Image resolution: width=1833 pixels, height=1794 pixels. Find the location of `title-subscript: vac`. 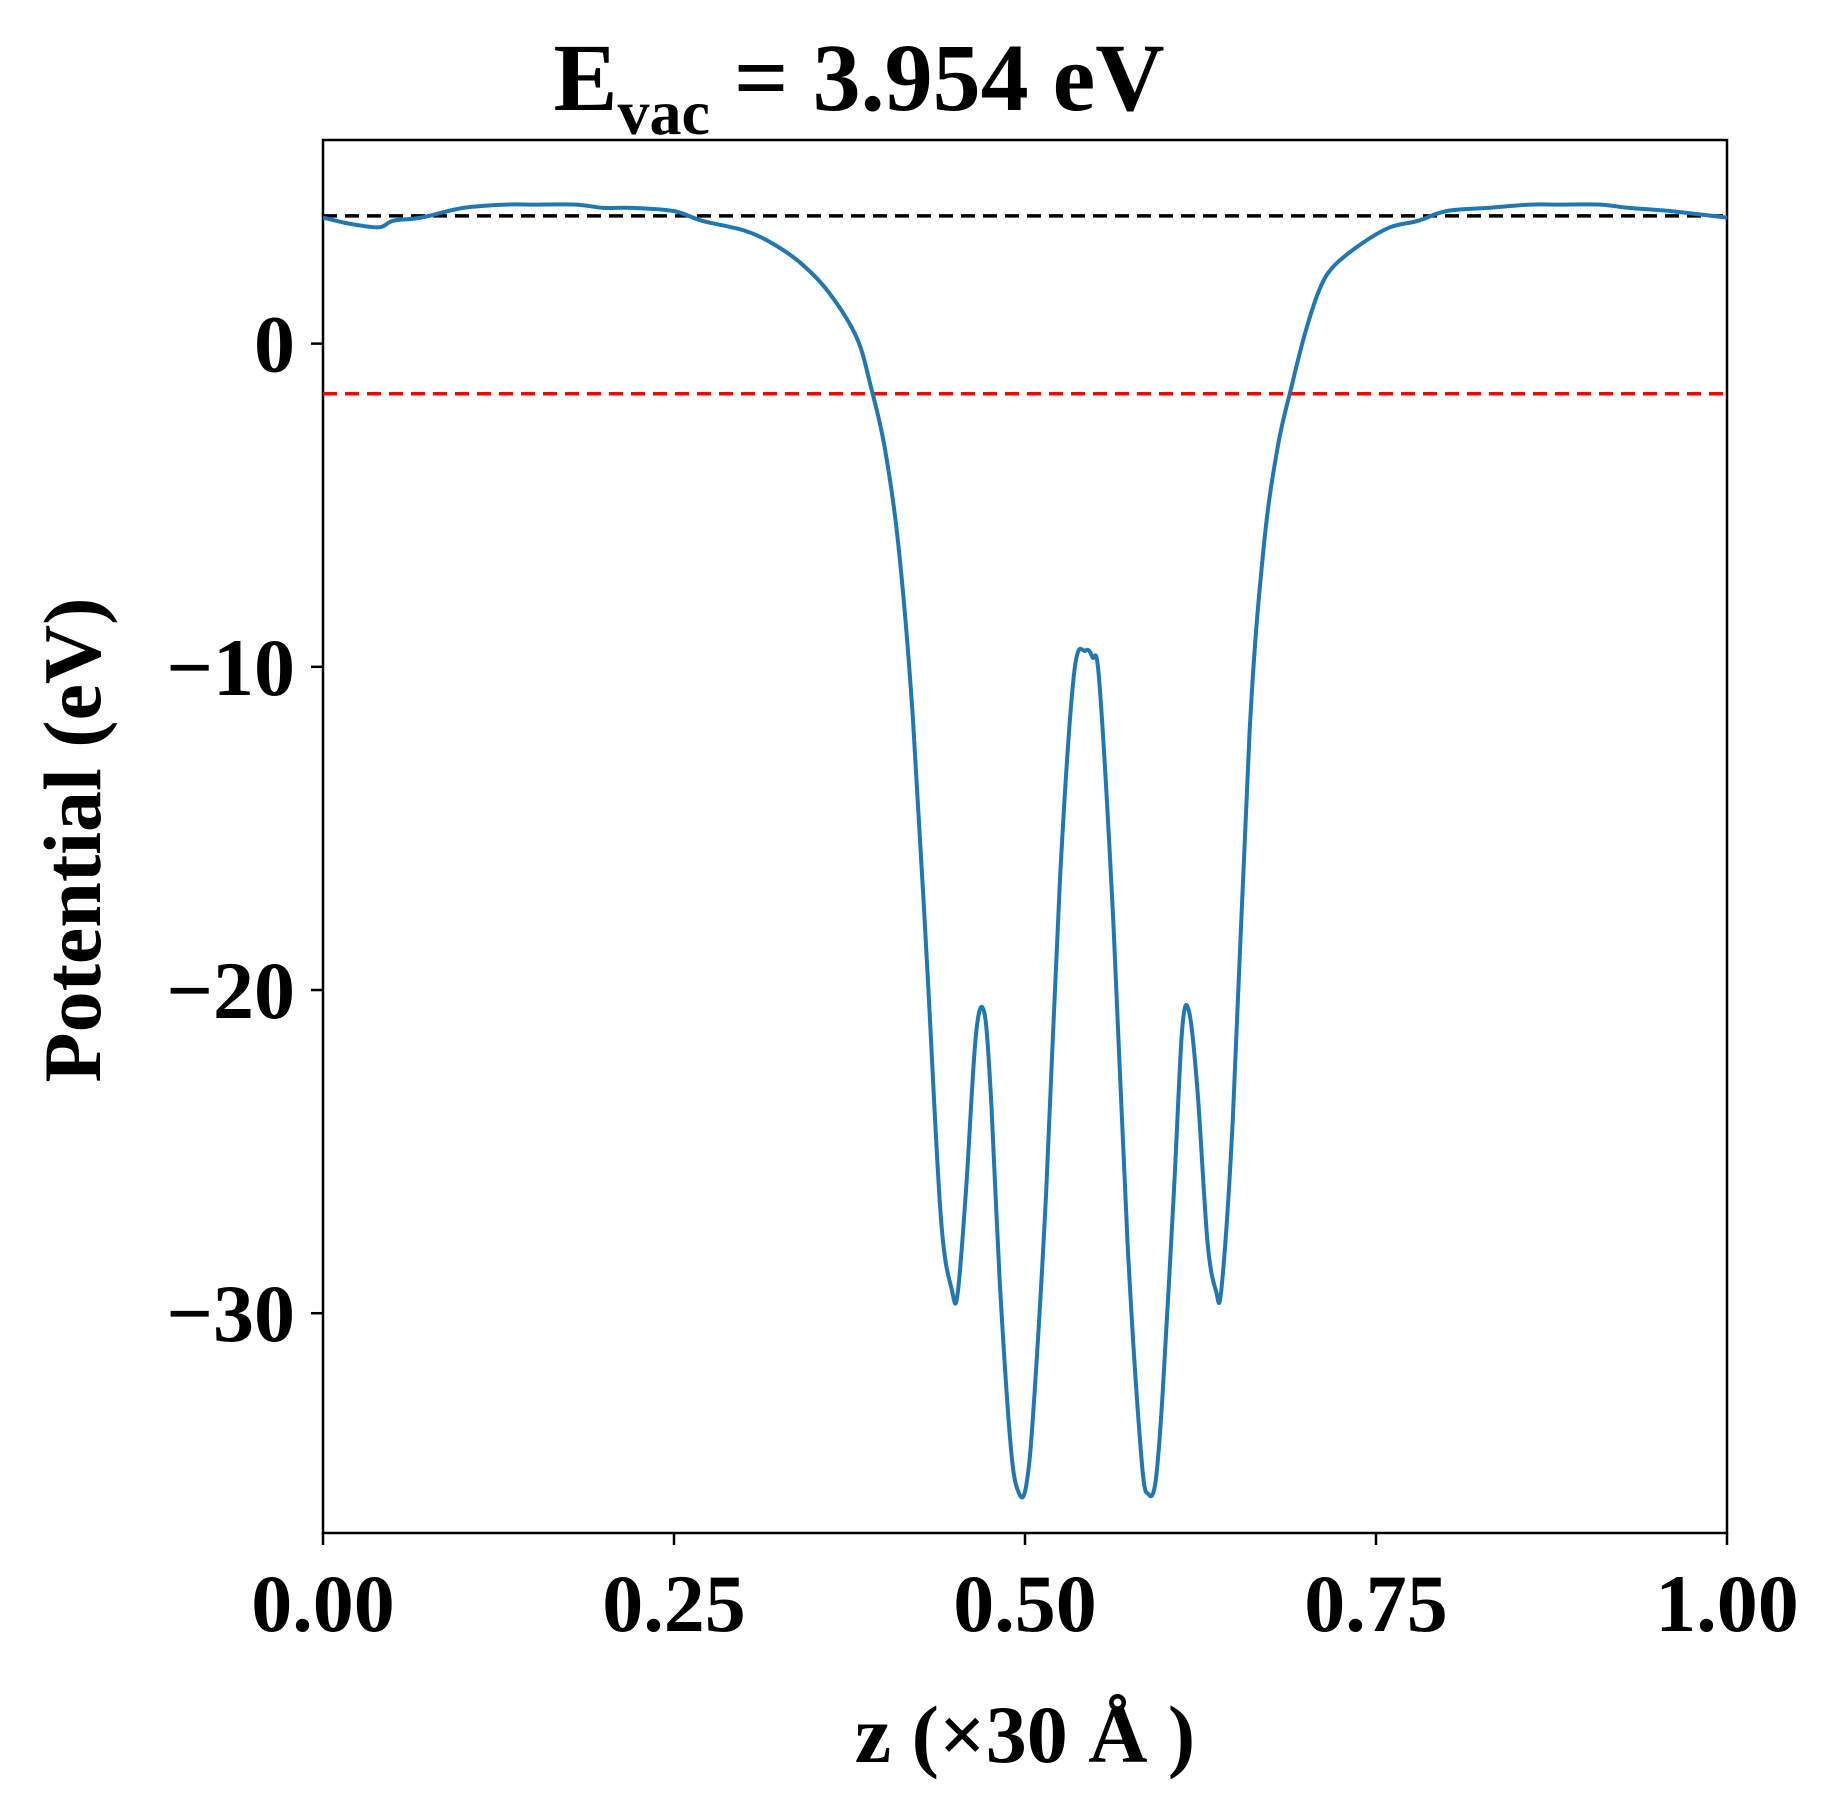

title-subscript: vac is located at coordinates (663, 112).